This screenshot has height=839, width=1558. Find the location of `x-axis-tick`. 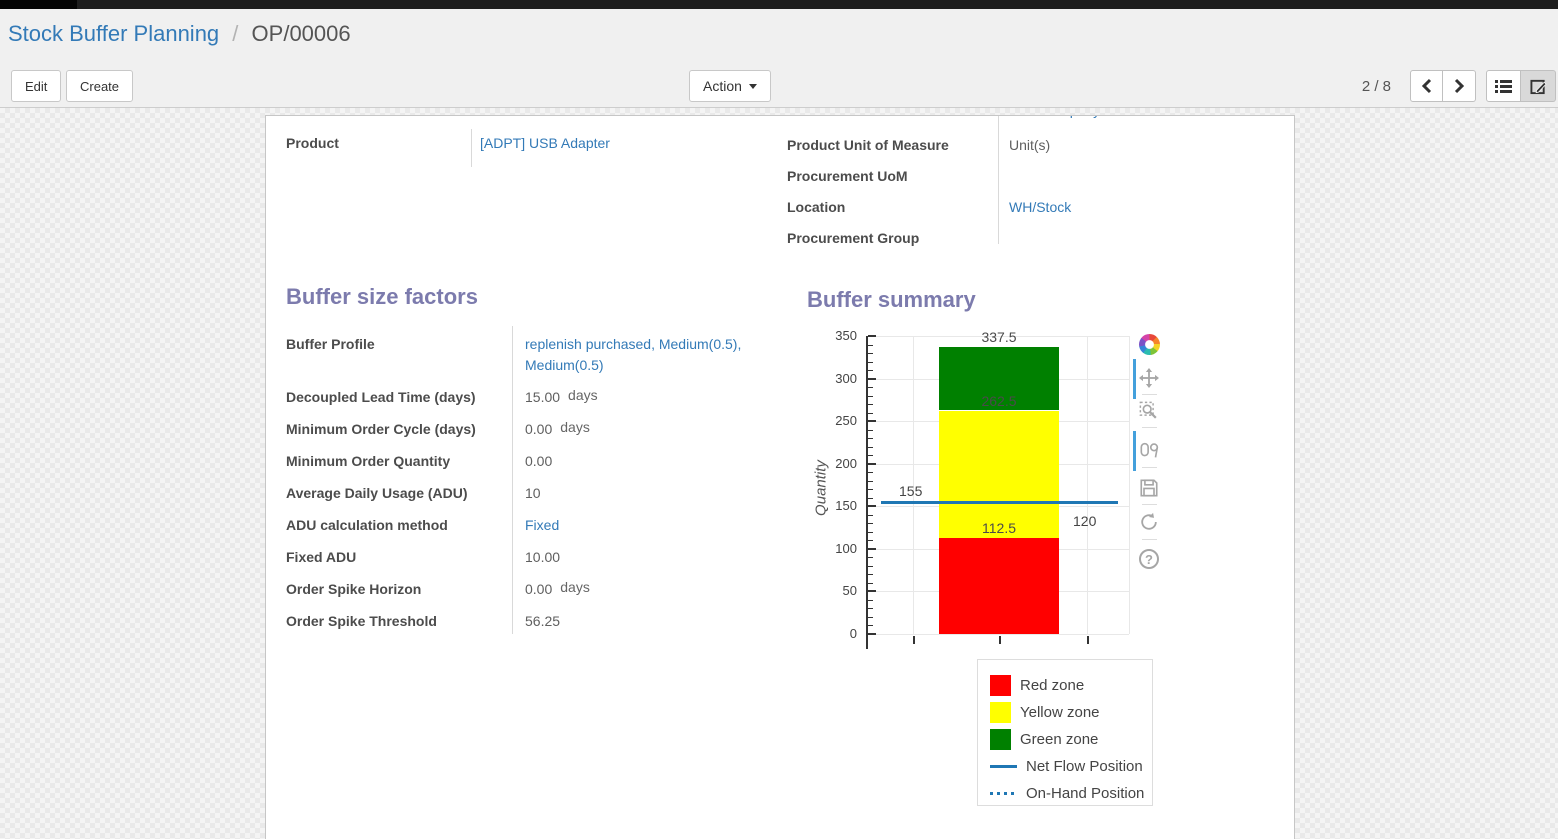

x-axis-tick is located at coordinates (914, 640).